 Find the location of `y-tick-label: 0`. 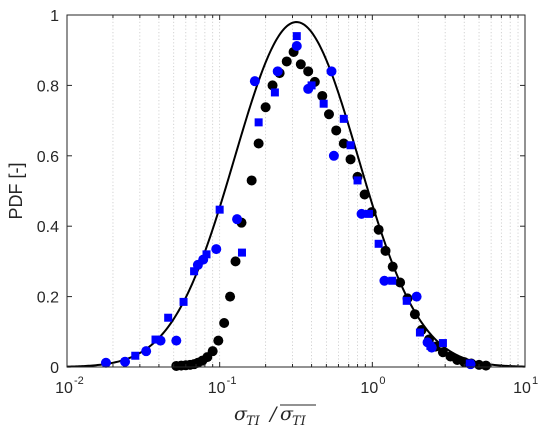

y-tick-label: 0 is located at coordinates (54, 368).